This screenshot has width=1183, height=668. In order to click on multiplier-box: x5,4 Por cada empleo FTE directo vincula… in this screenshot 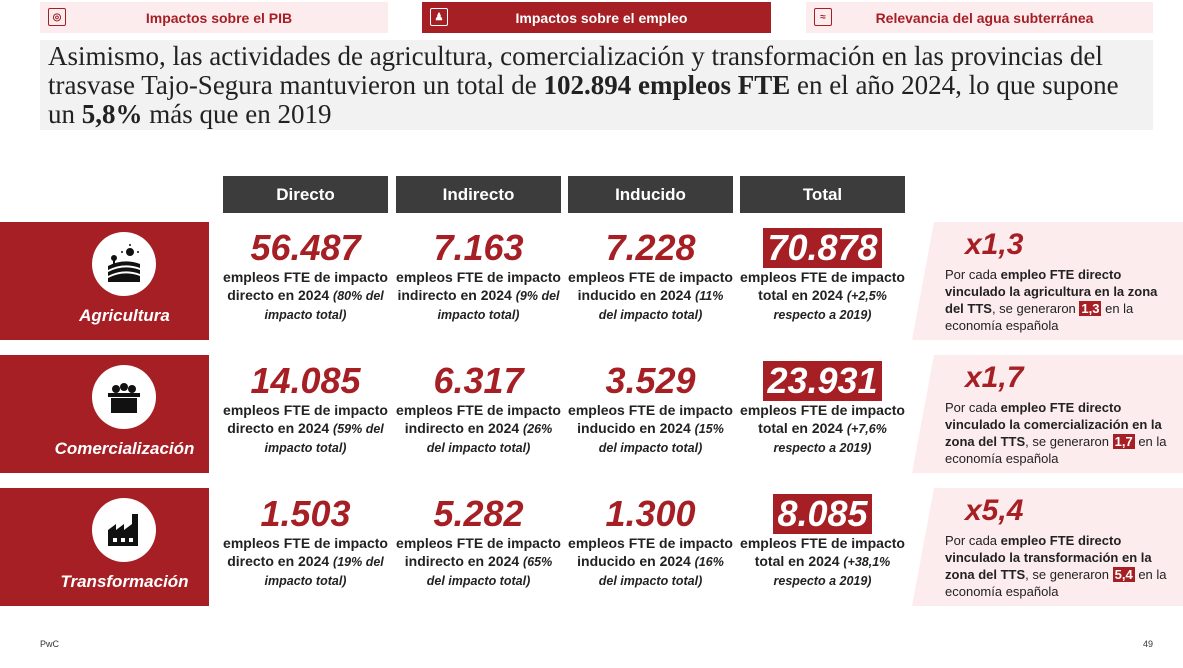, I will do `click(1047, 547)`.